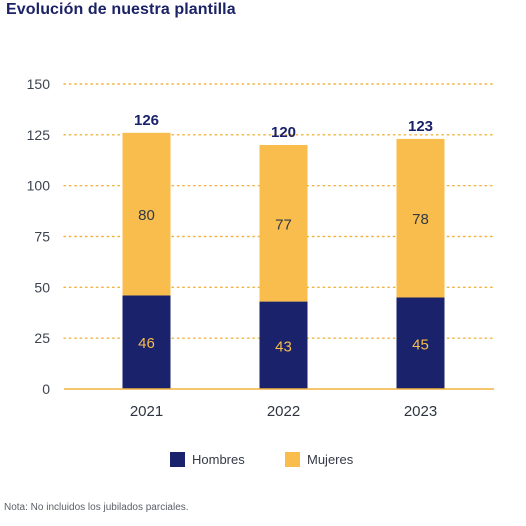  I want to click on total-label-2022: 120, so click(283, 132).